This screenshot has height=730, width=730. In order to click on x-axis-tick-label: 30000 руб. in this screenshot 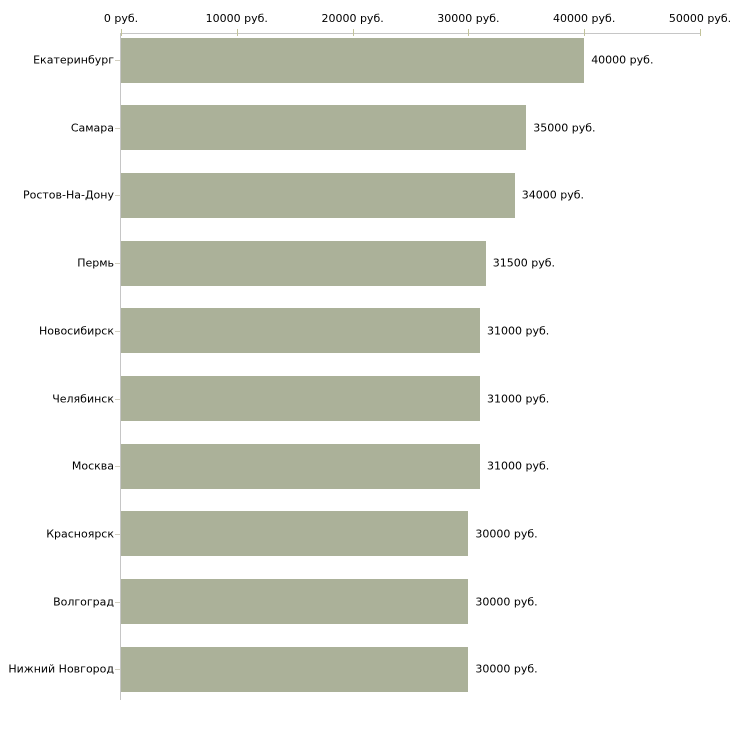, I will do `click(468, 18)`.